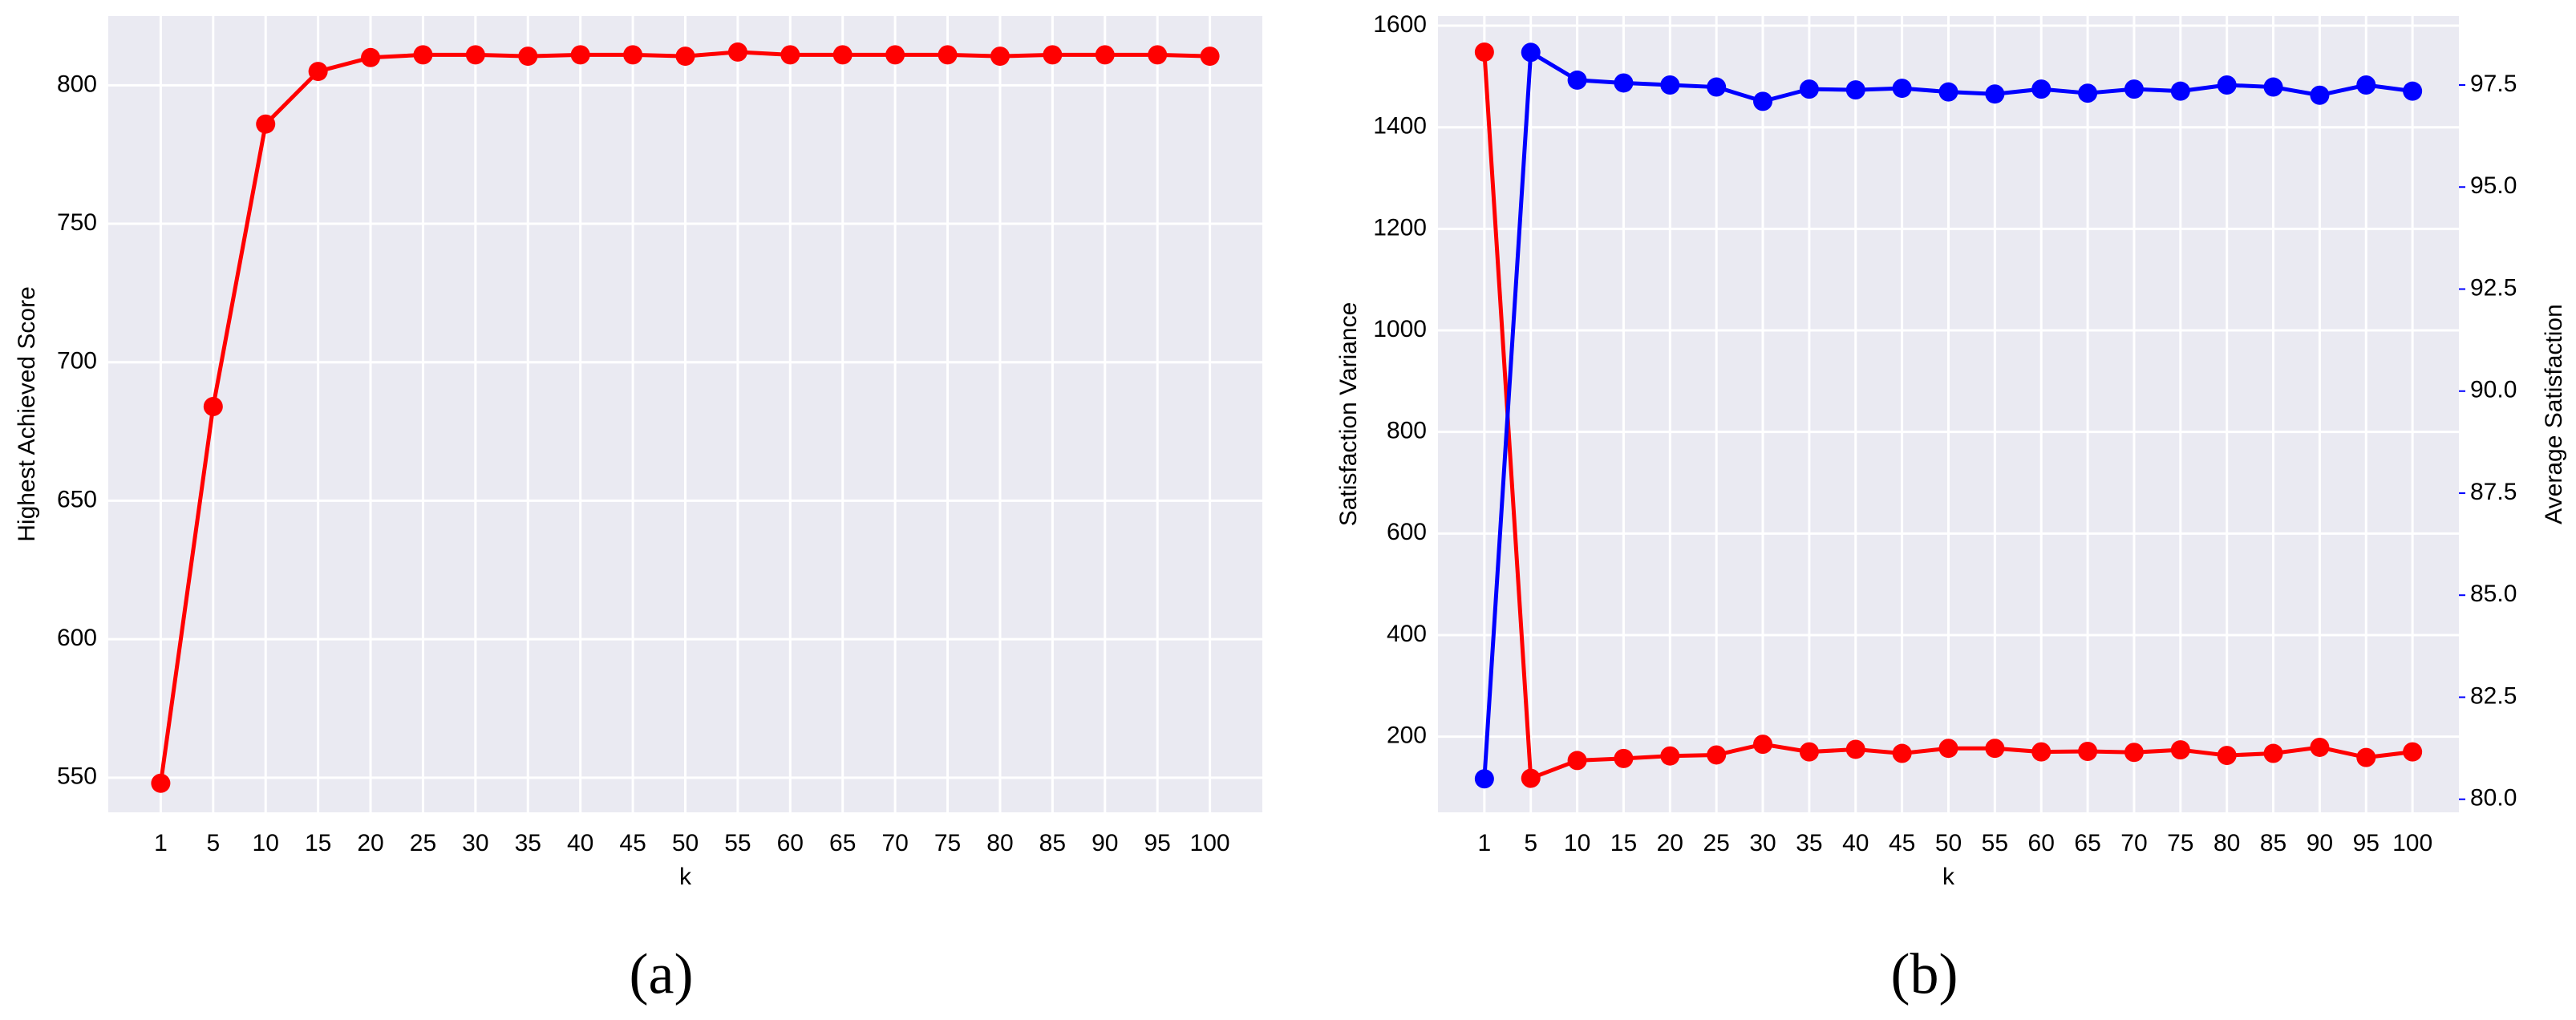  Describe the element at coordinates (1105, 843) in the screenshot. I see `x-tick-label: 90` at that location.